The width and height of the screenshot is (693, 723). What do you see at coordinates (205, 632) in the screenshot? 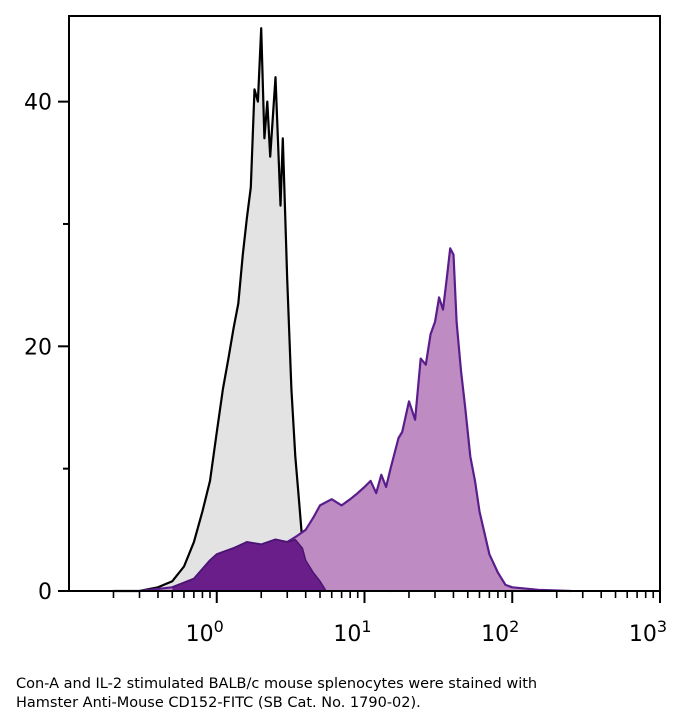
I see `x-tick-label-0: 10⁰` at bounding box center [205, 632].